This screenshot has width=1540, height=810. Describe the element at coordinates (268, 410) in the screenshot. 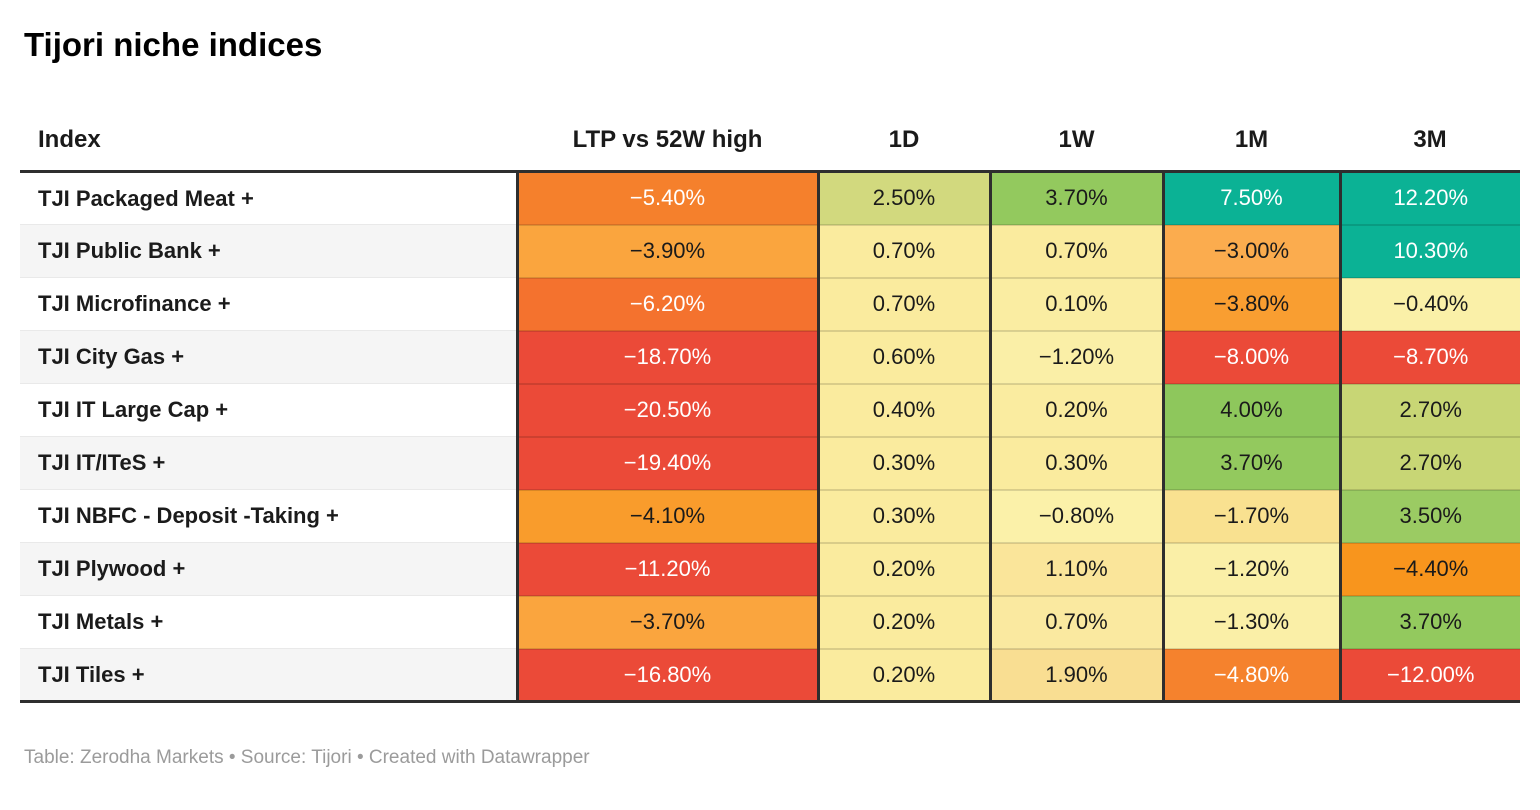

I see `index-name: TJI IT Large Cap +` at that location.